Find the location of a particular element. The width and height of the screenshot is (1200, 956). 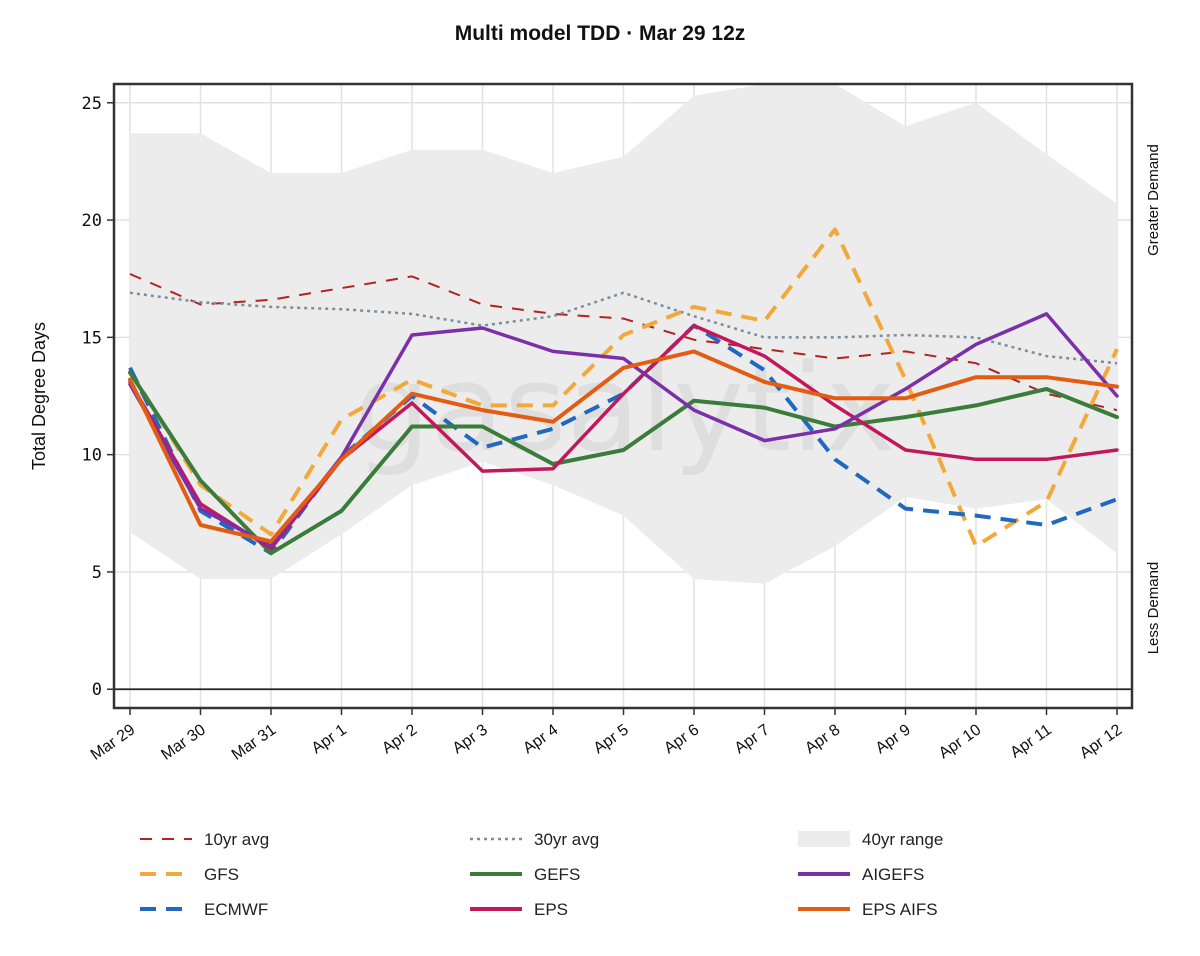

legend-label: 40yr range is located at coordinates (902, 839).